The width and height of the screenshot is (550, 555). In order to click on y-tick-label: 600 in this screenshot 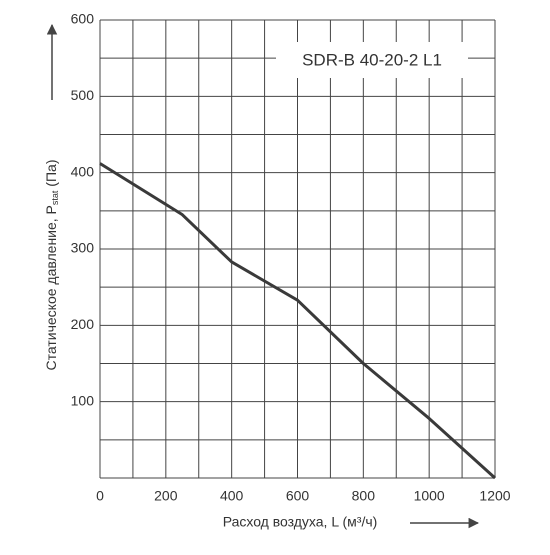, I will do `click(83, 19)`.